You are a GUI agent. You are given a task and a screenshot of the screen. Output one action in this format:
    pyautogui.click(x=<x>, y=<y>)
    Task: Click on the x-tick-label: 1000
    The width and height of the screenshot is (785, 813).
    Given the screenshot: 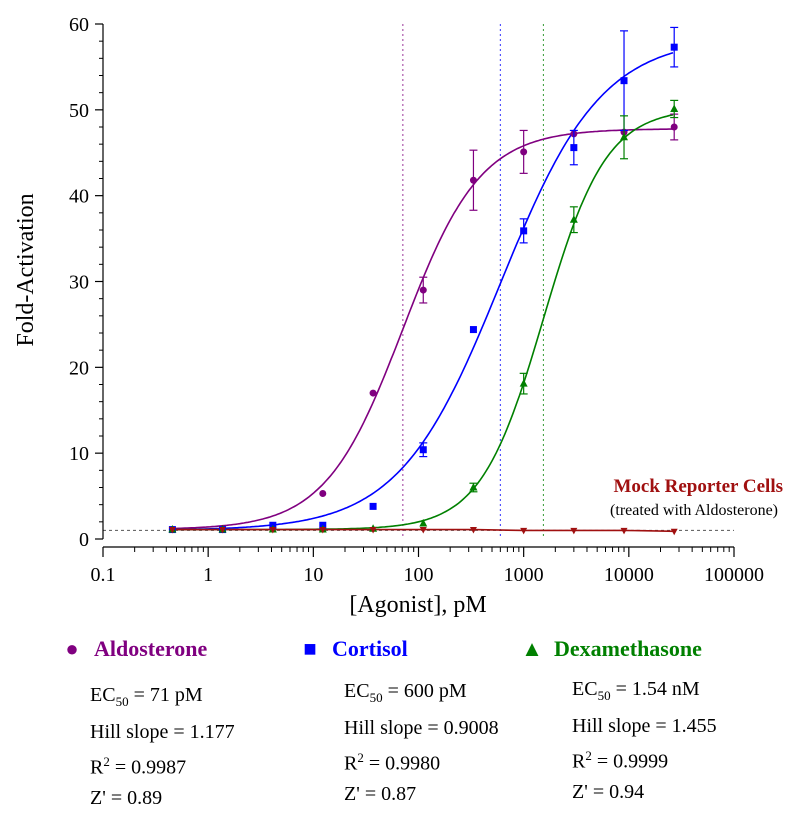 What is the action you would take?
    pyautogui.click(x=524, y=575)
    